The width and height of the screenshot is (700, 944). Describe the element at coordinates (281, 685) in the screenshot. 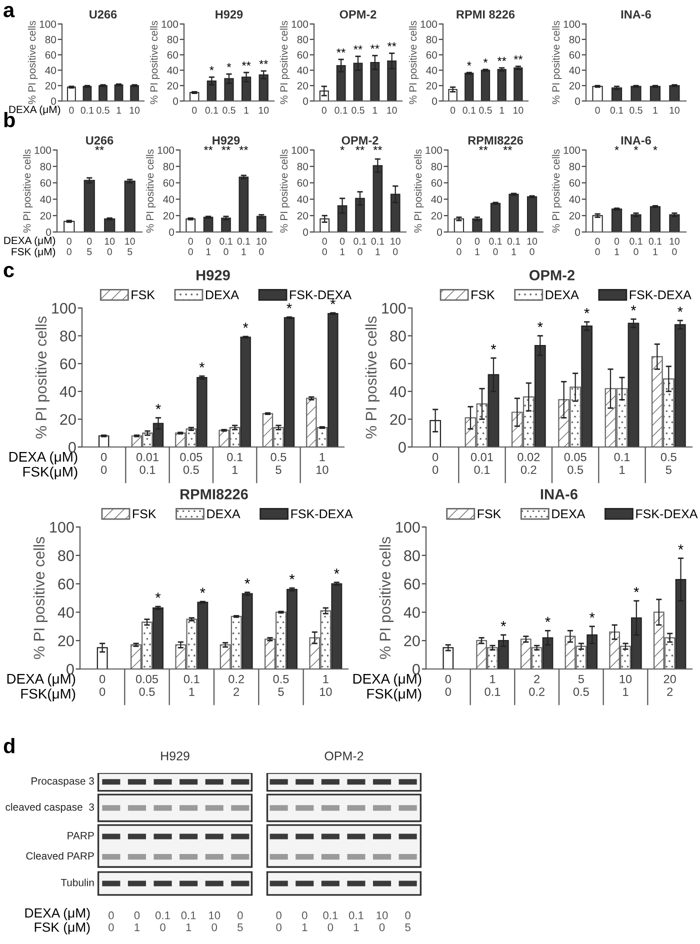

I see `x-tick-label: 0.5 5` at that location.